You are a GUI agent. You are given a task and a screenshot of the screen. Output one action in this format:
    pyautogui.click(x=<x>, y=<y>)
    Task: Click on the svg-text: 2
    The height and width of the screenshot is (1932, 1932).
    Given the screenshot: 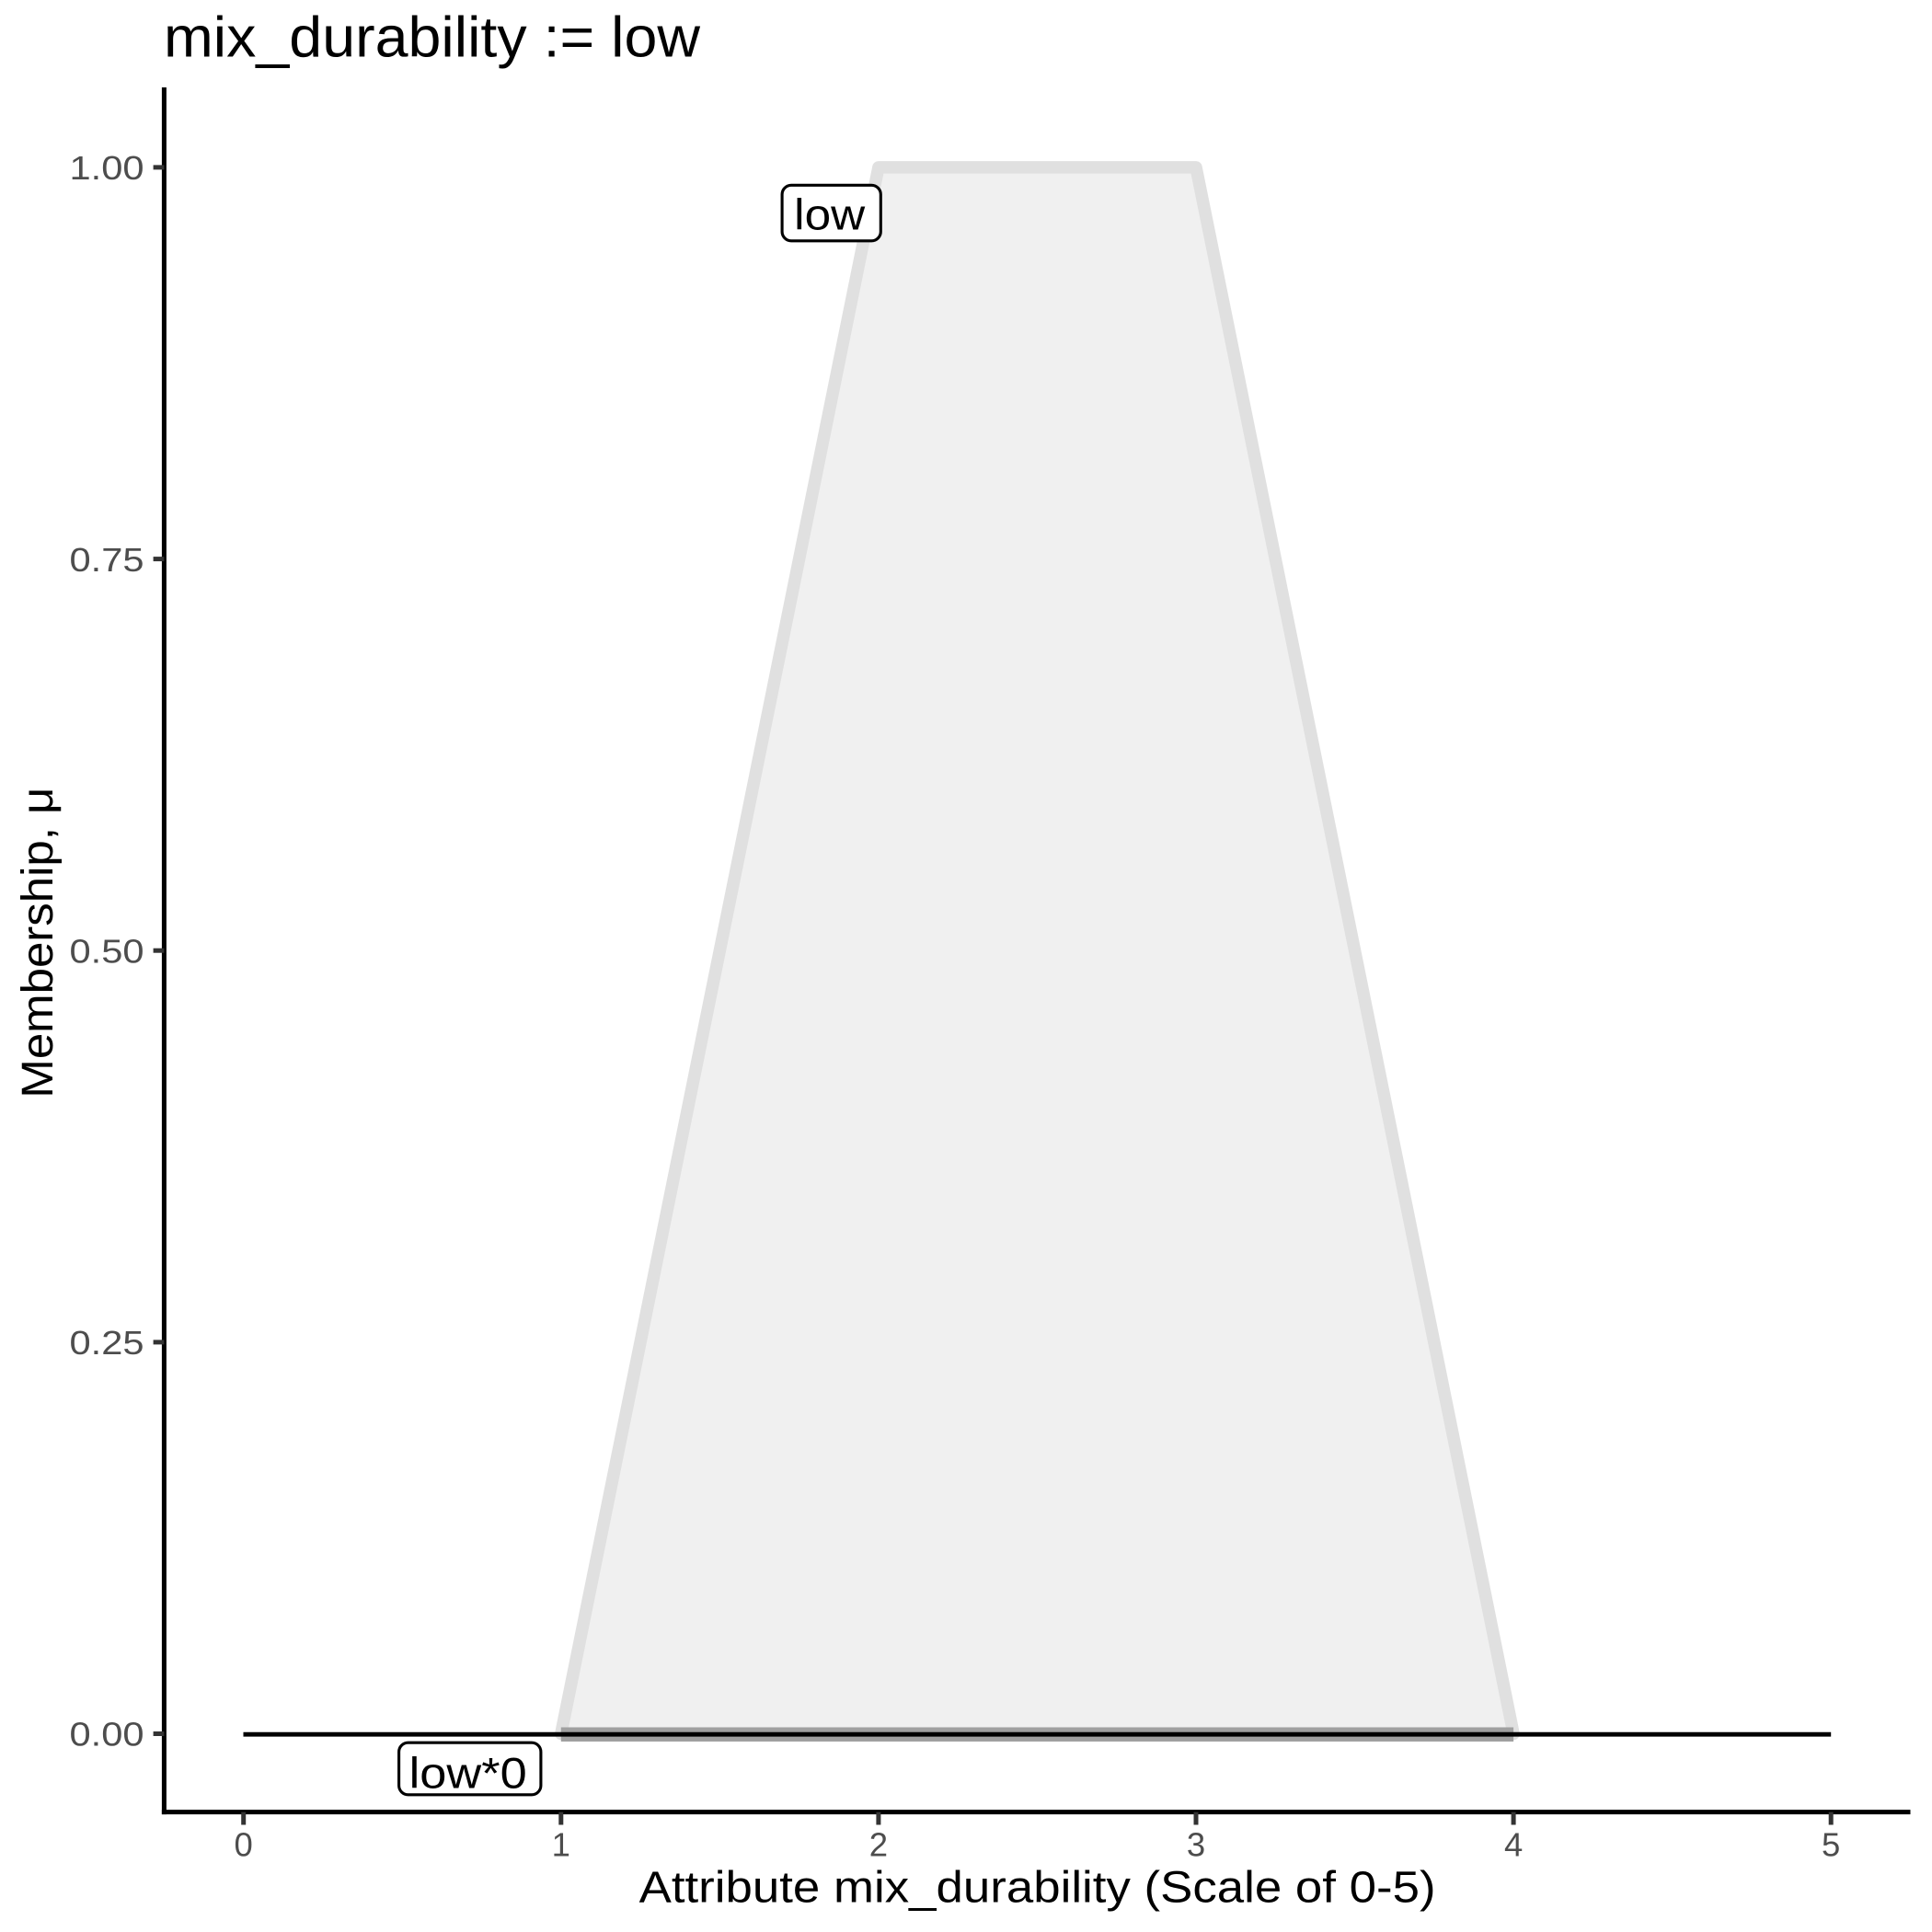 What is the action you would take?
    pyautogui.click(x=878, y=1845)
    